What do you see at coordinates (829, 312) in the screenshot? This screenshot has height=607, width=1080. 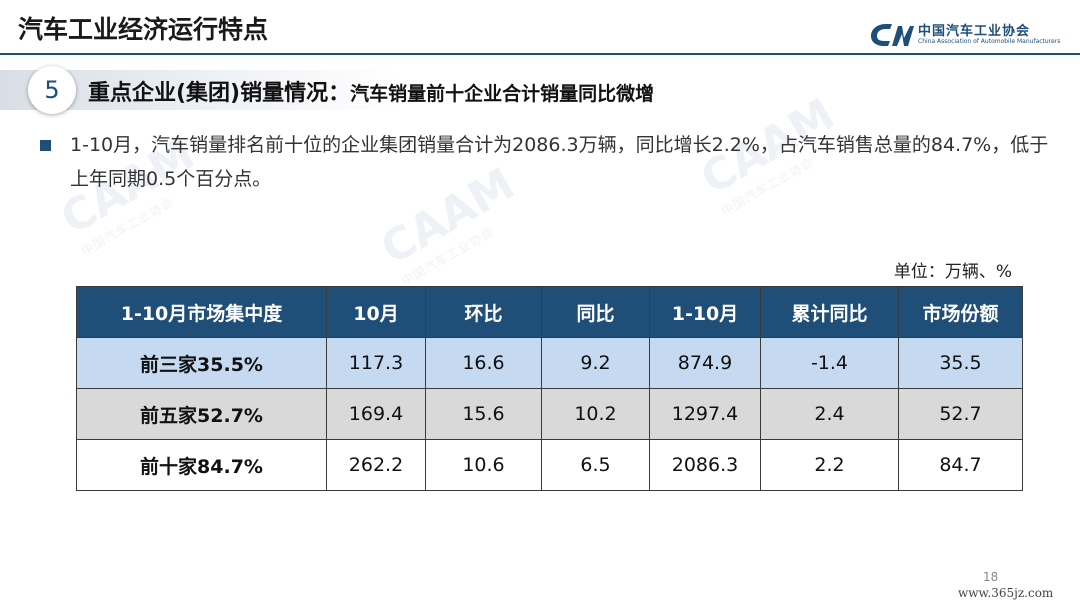 I see `table-header-cell: 累计同比` at bounding box center [829, 312].